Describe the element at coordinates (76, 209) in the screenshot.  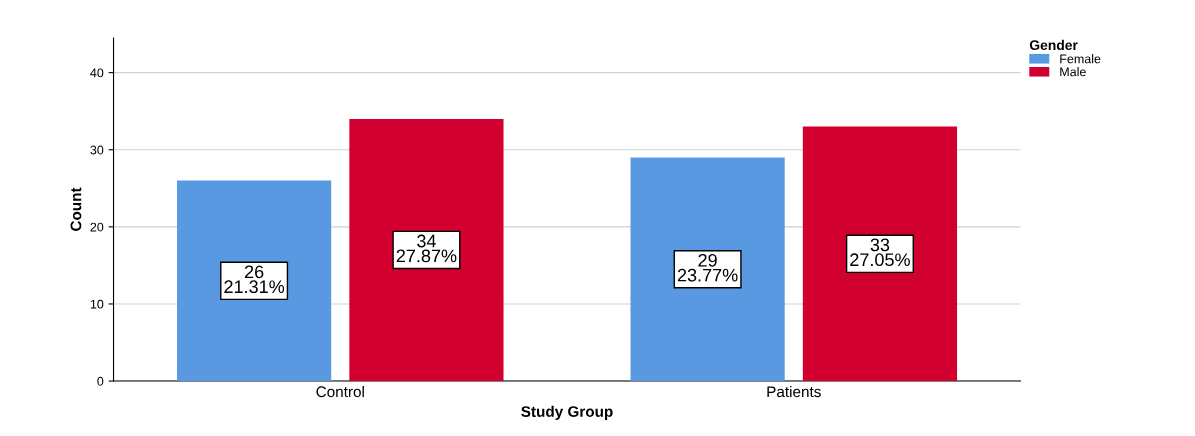
I see `y-axis-title: Count` at that location.